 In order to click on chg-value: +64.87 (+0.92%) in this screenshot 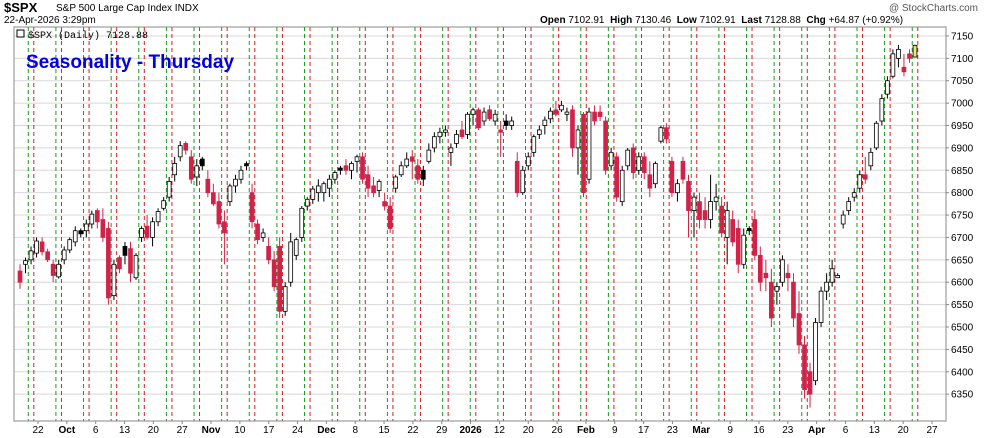, I will do `click(866, 20)`.